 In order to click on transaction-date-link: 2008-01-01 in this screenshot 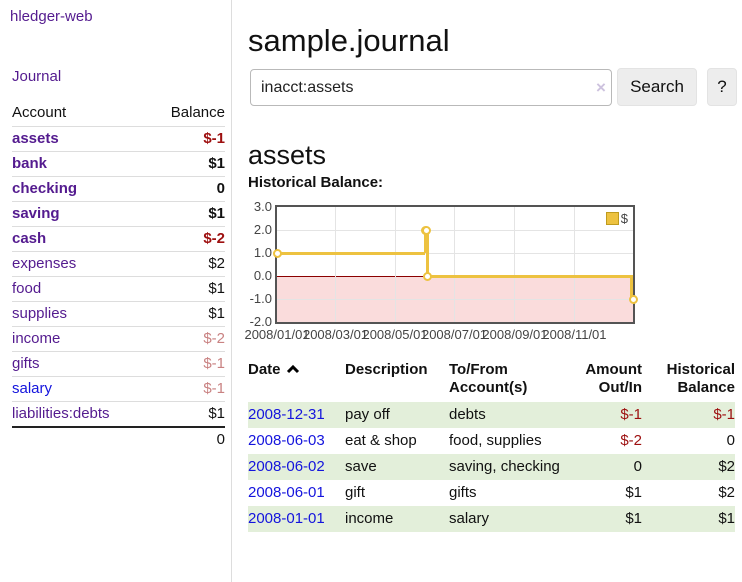, I will do `click(286, 518)`.